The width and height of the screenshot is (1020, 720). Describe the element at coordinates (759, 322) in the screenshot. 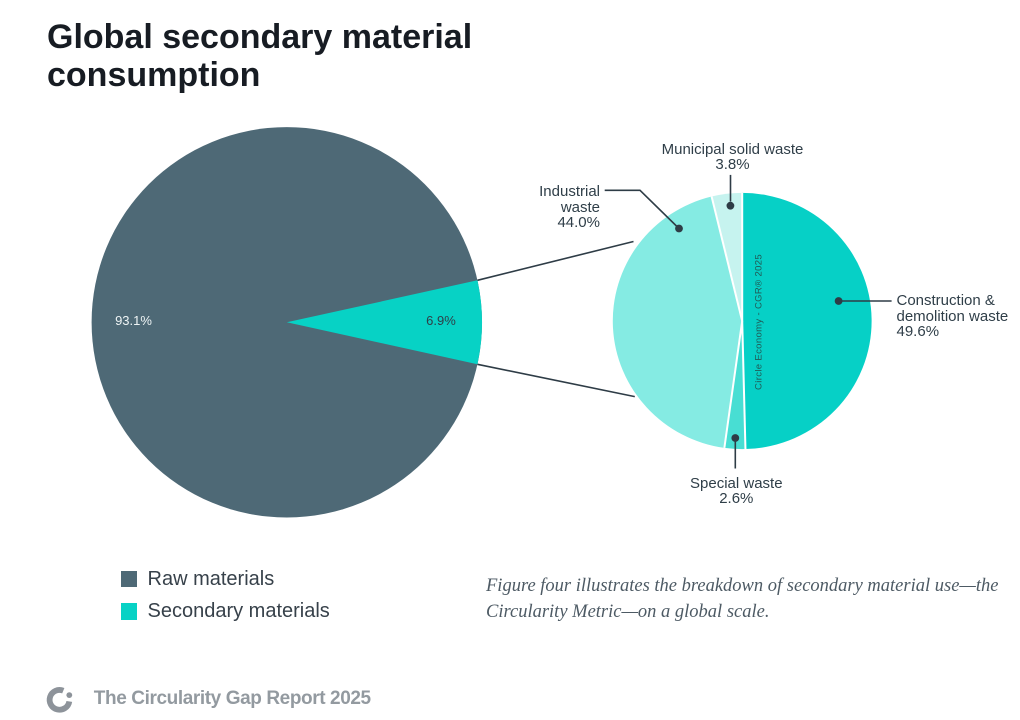

I see `svg-text: Circle Economy - CGR® 2025` at that location.